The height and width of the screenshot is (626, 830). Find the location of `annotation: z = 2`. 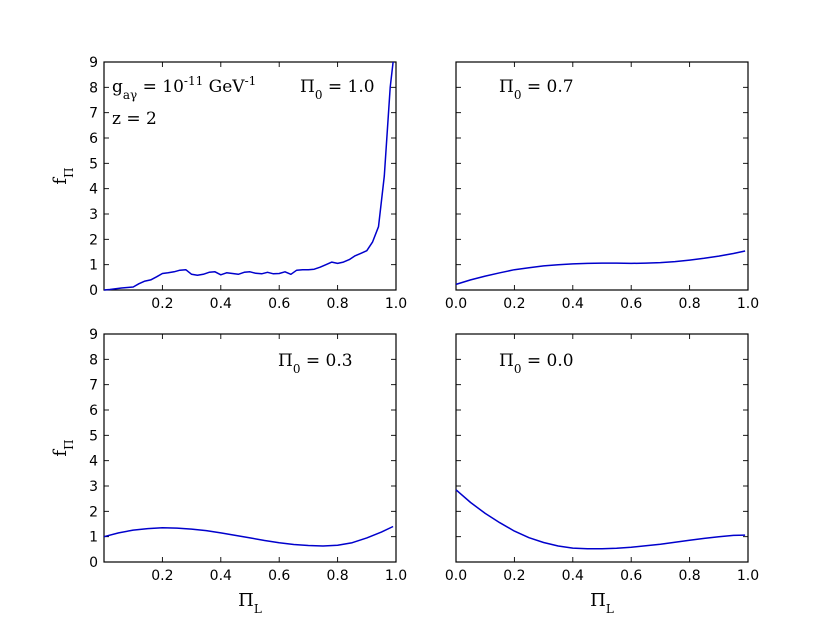

annotation: z = 2 is located at coordinates (134, 119).